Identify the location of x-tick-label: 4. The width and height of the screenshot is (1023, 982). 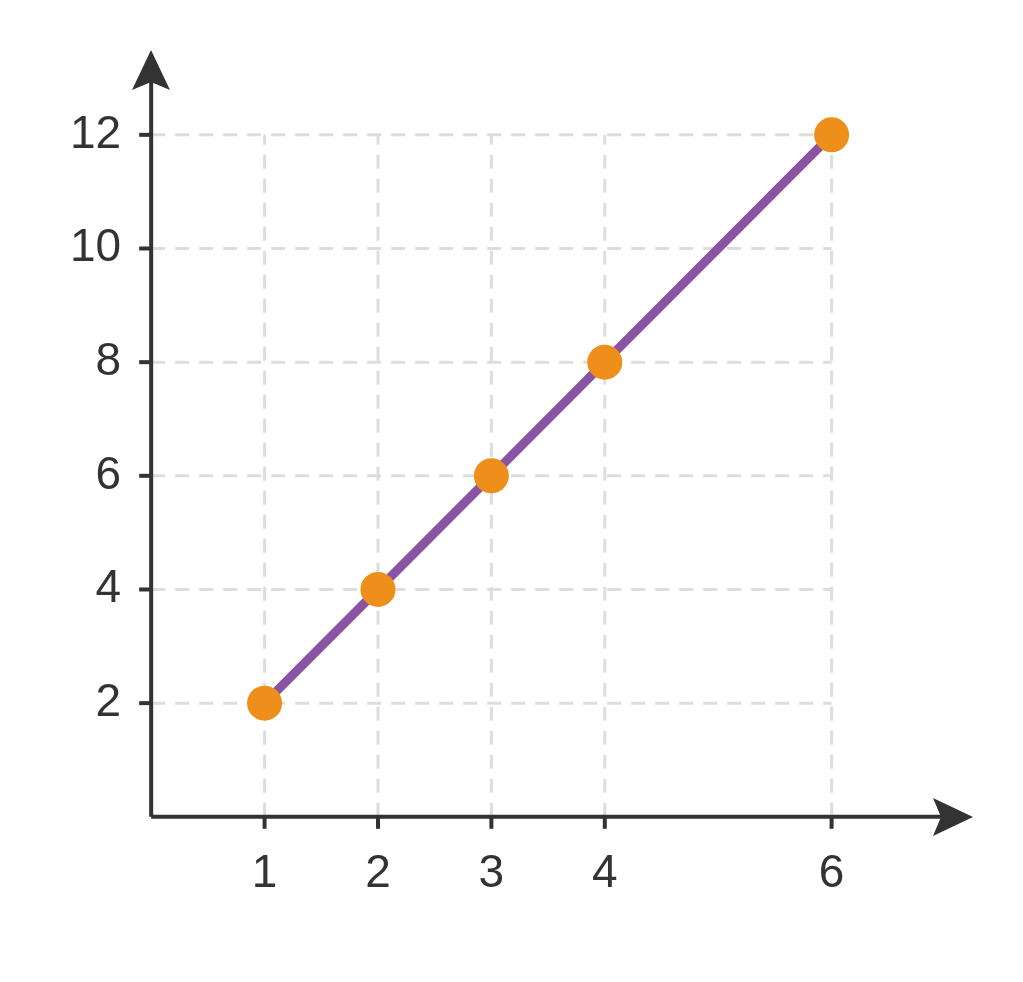
(604, 871).